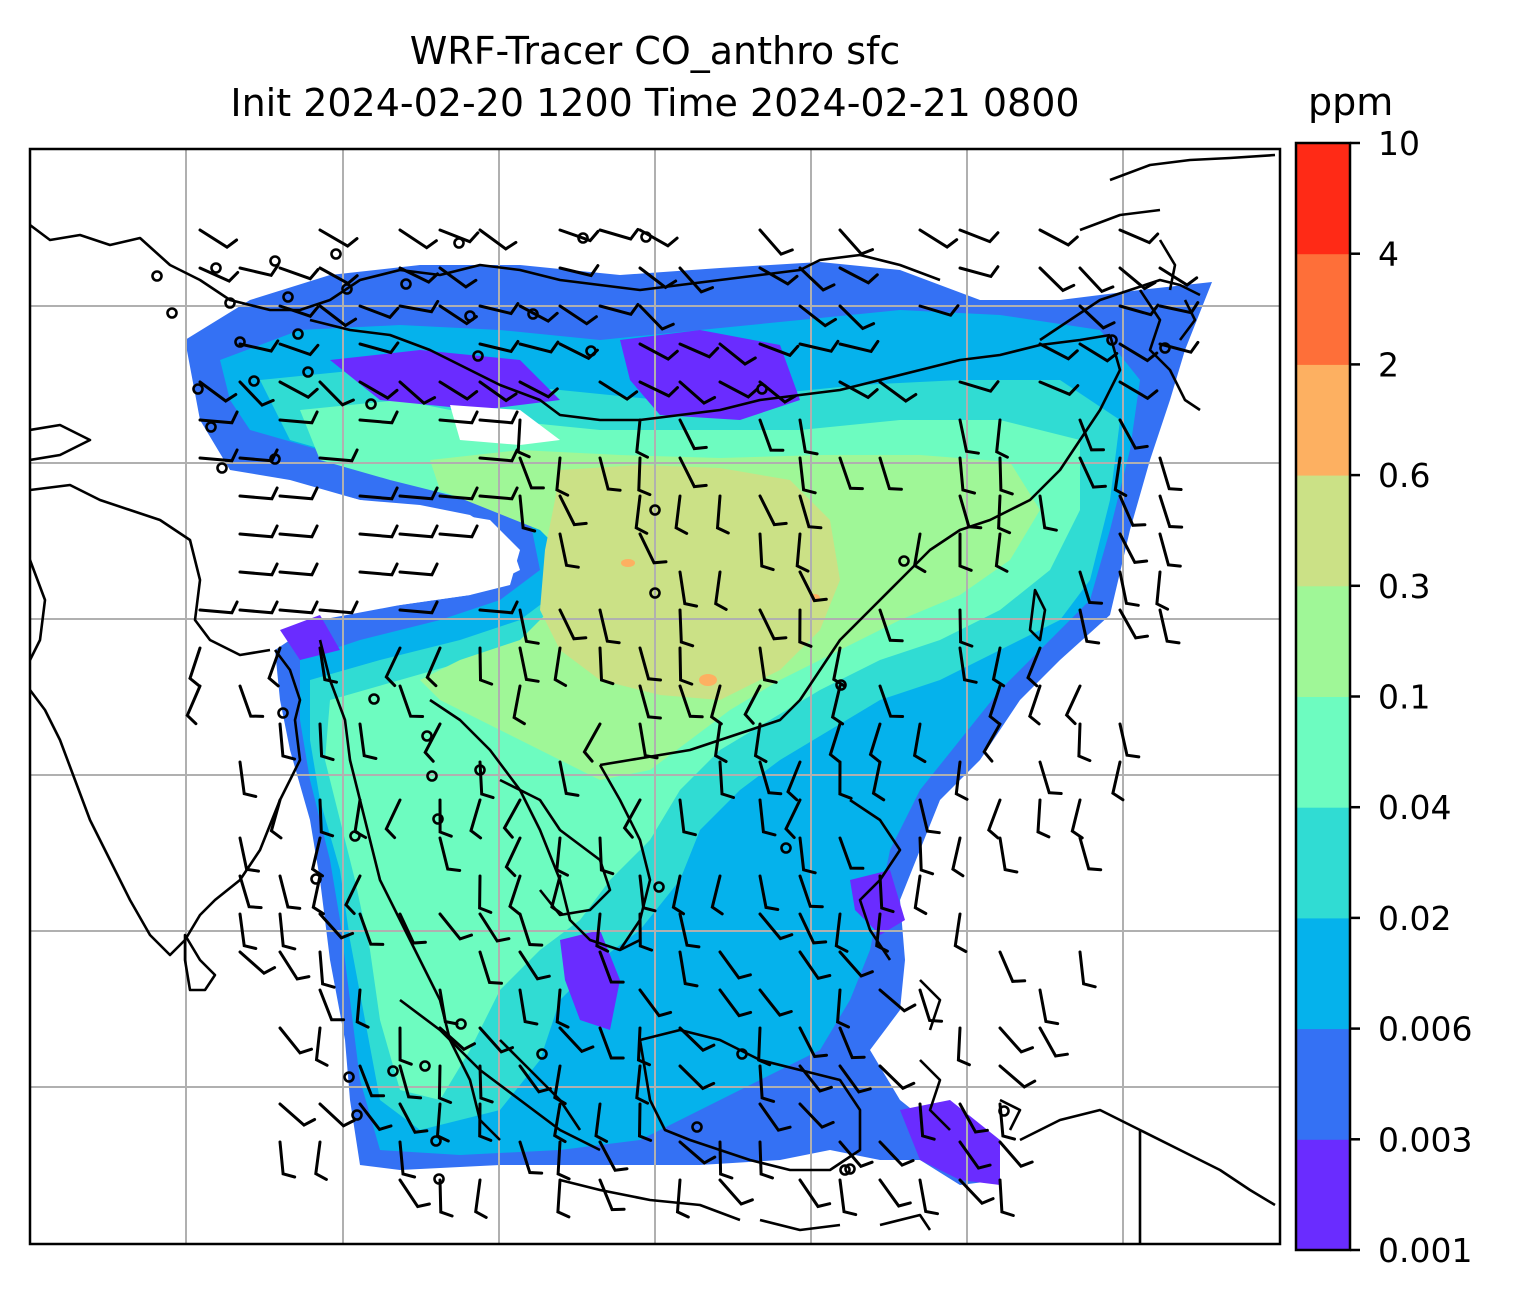  I want to click on colorbar-tick-label: 0.001, so click(1425, 1250).